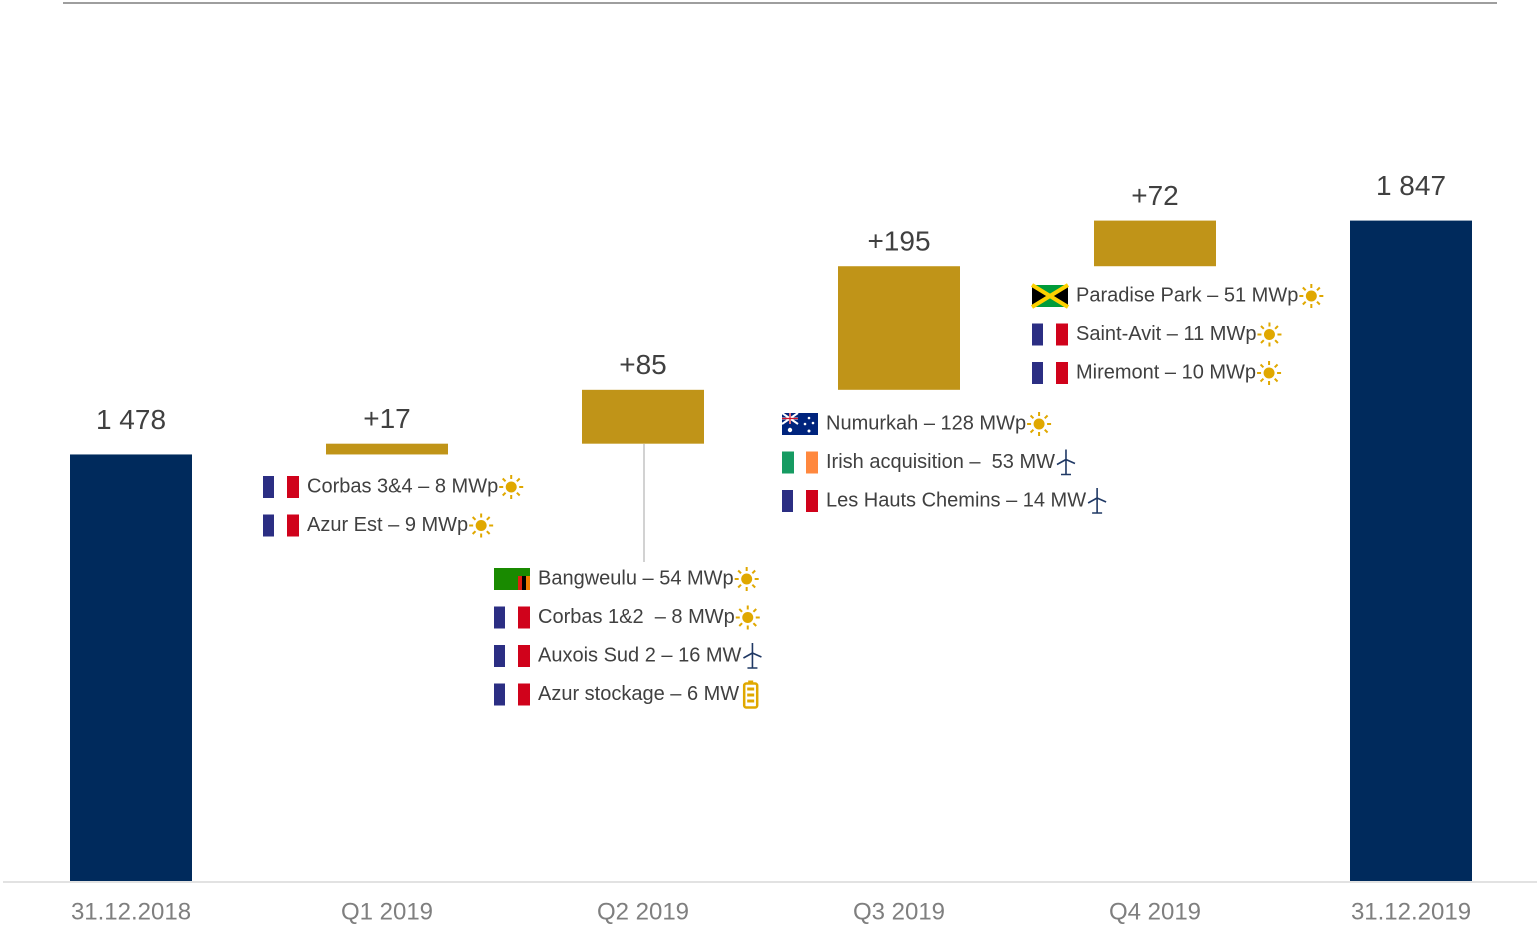 This screenshot has height=929, width=1537. Describe the element at coordinates (899, 911) in the screenshot. I see `x-tick-label: Q3 2019` at that location.